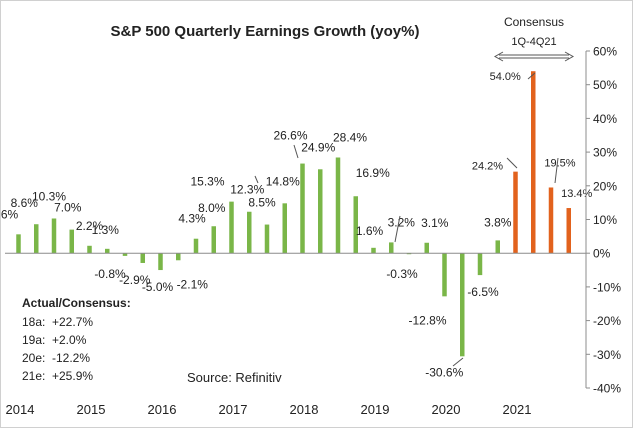 This screenshot has width=633, height=428. I want to click on data-label: 13.4%, so click(576, 194).